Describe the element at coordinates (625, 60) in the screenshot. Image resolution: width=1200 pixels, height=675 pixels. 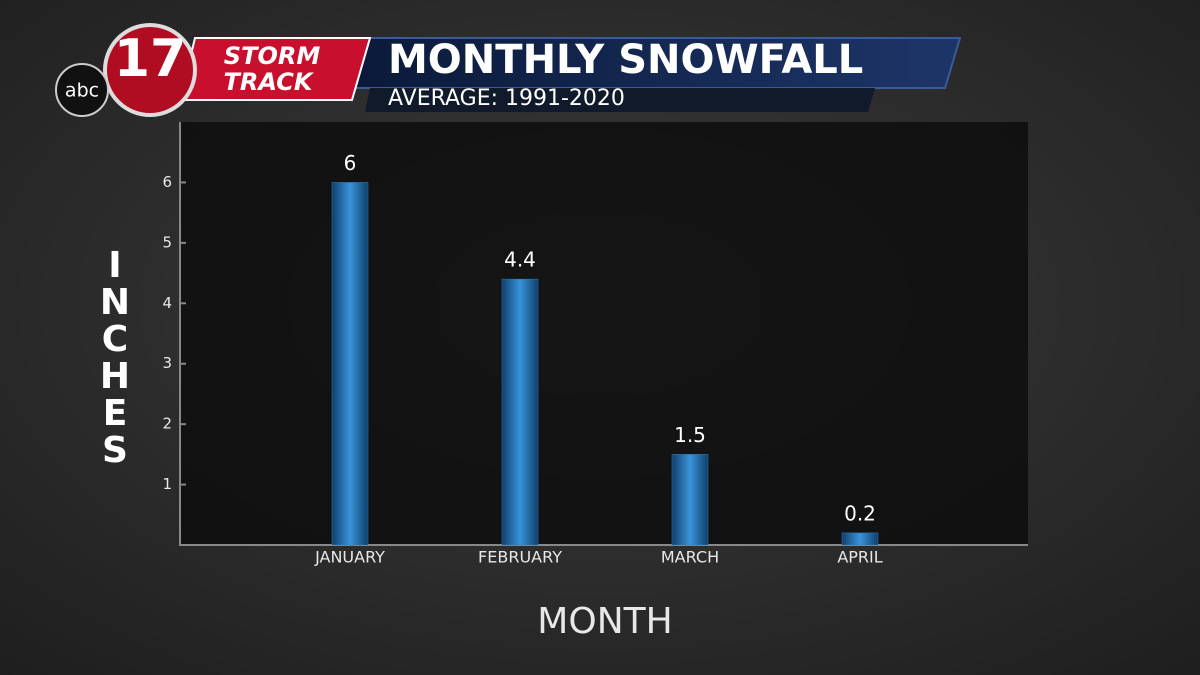
I see `chart-title: MONTHLY SNOWFALL` at that location.